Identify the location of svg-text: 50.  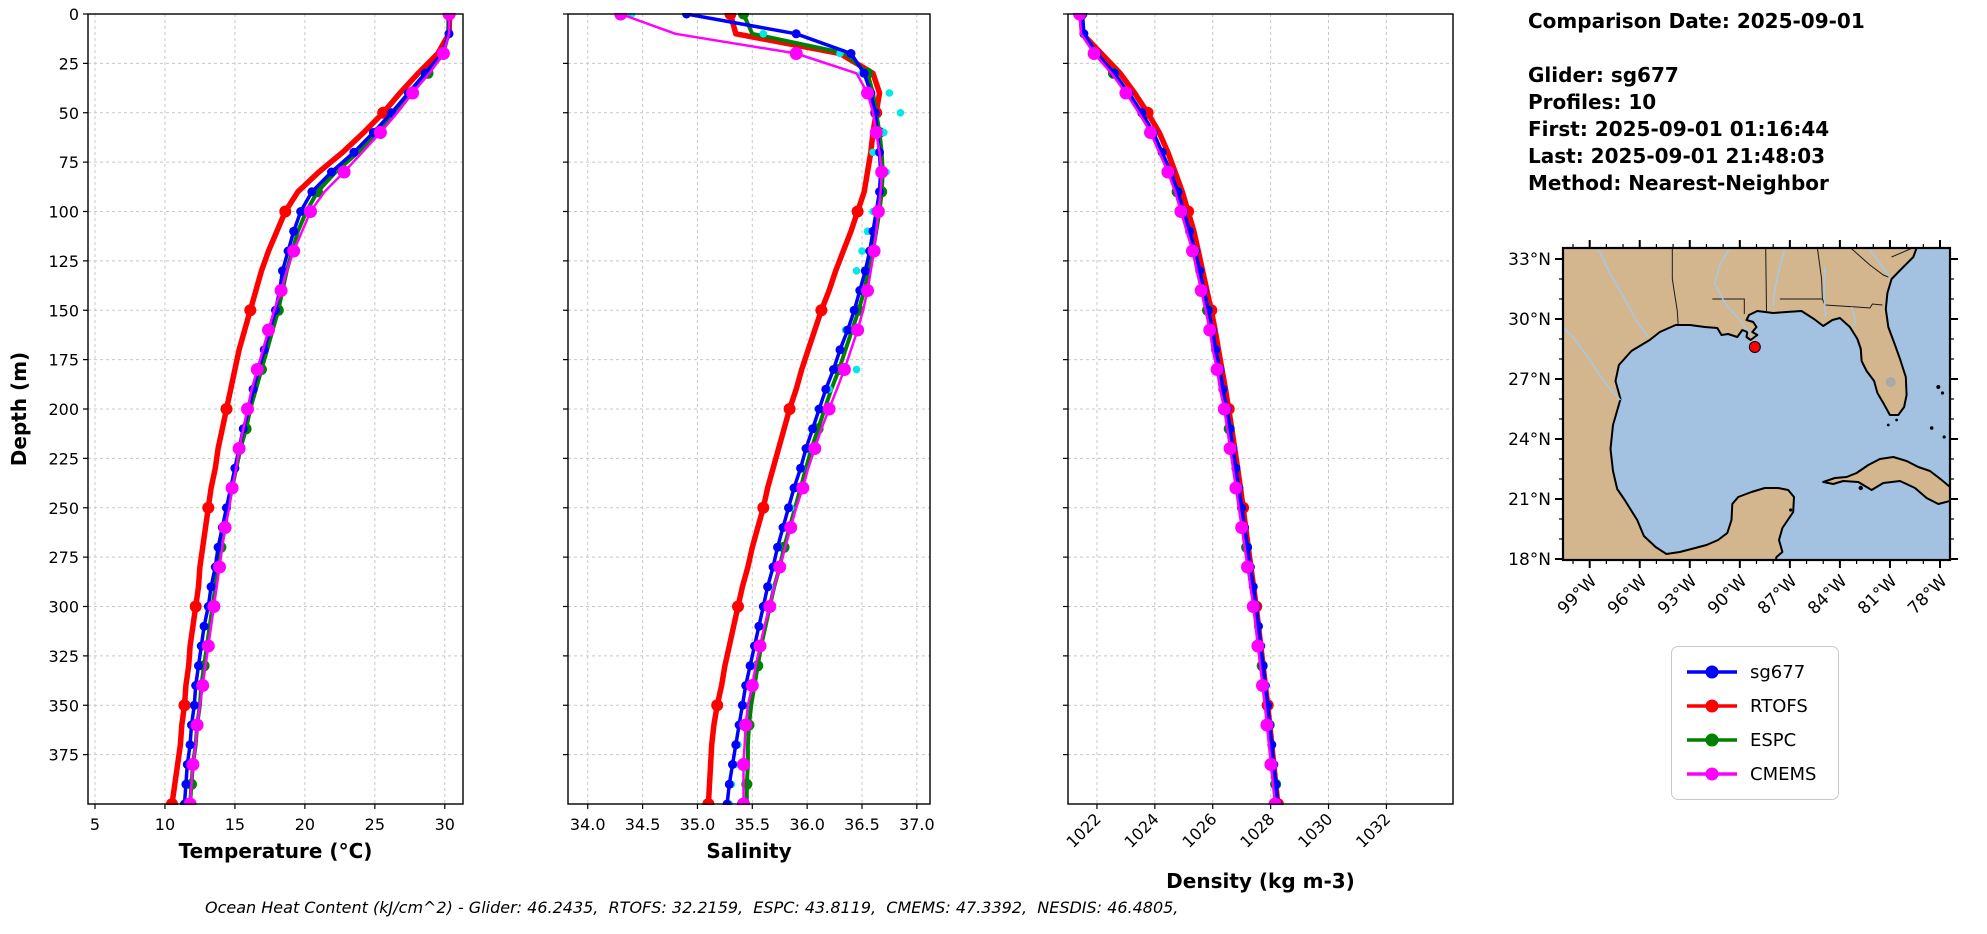
(69, 113).